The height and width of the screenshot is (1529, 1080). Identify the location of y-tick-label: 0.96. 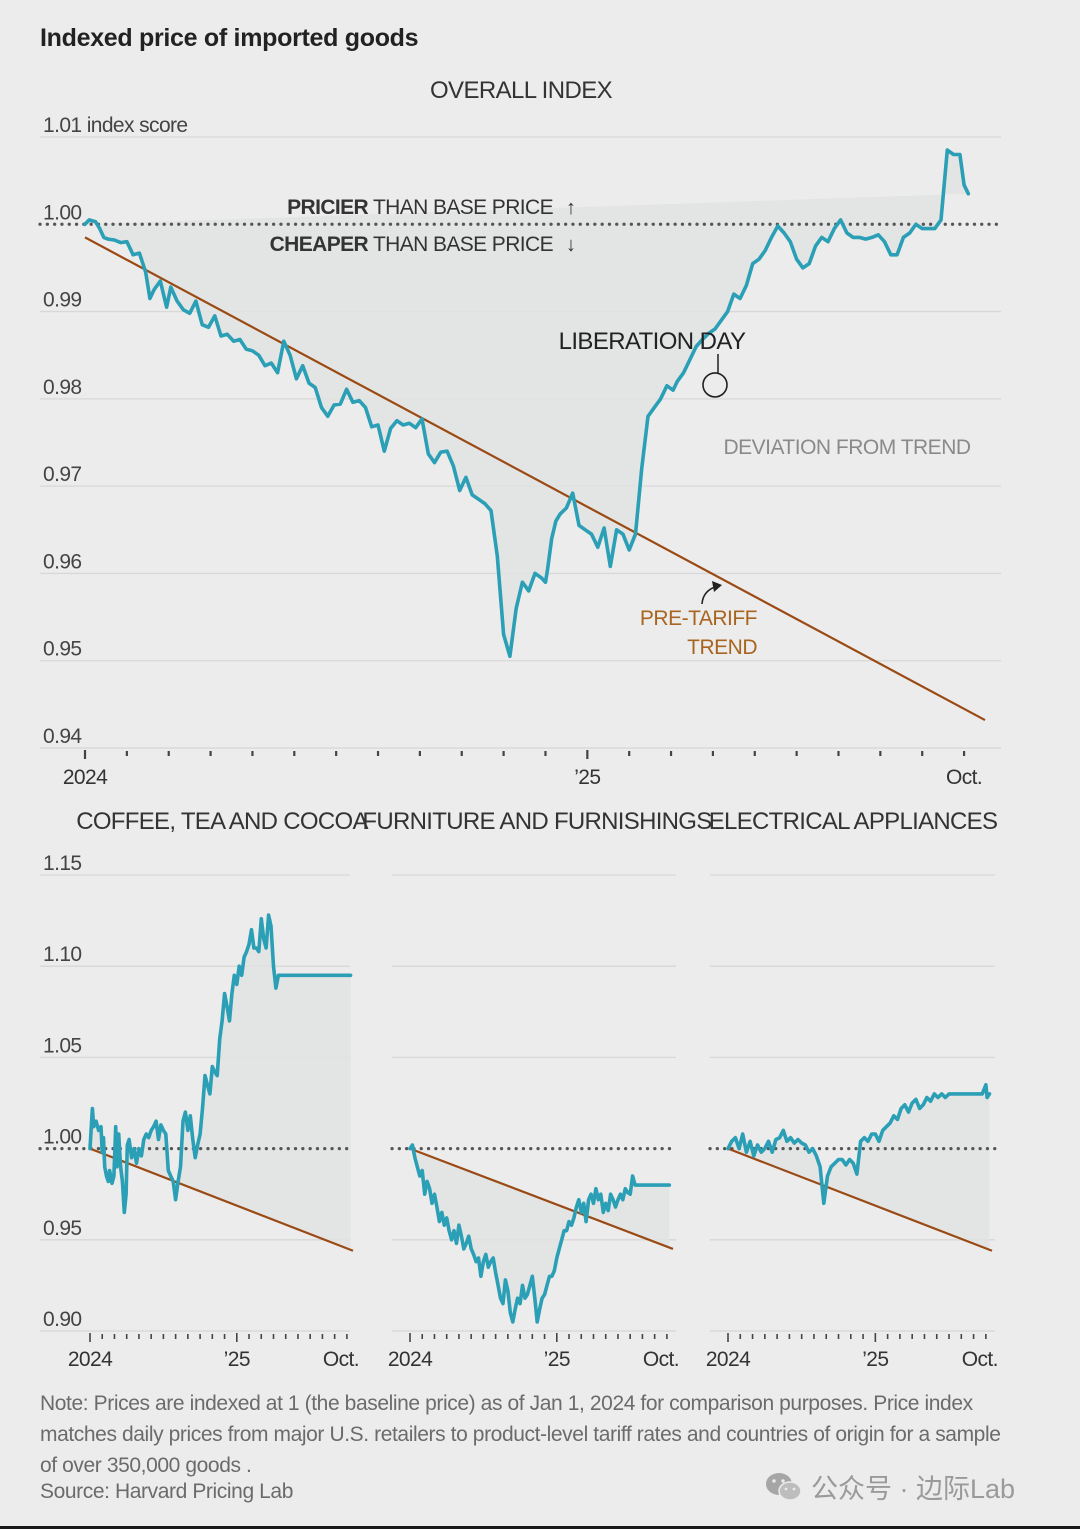
(62, 561).